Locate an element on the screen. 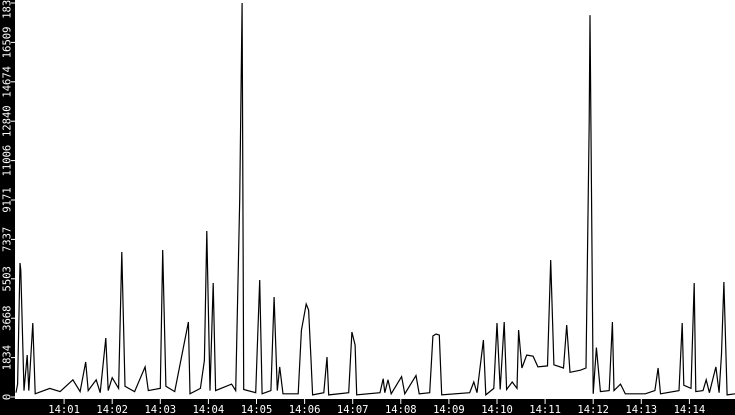 This screenshot has height=415, width=735. y-tick-label: 9171 is located at coordinates (8, 199).